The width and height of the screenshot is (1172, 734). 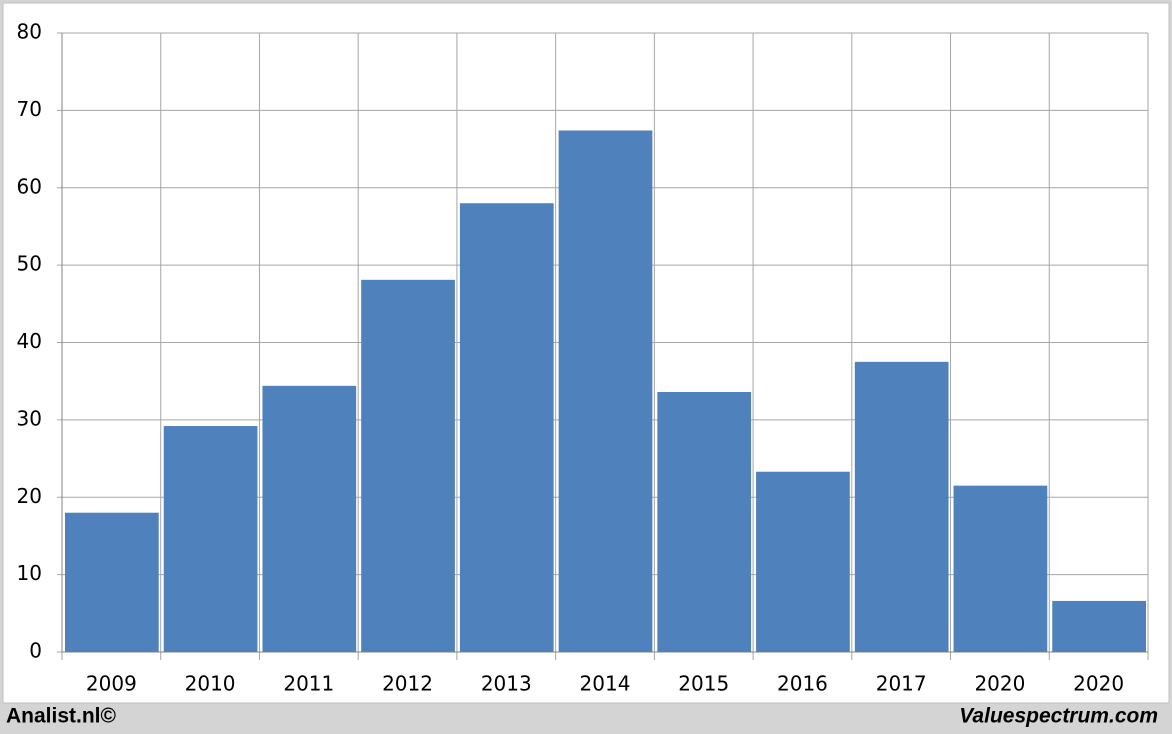 I want to click on y-tick-label: 30, so click(x=29, y=418).